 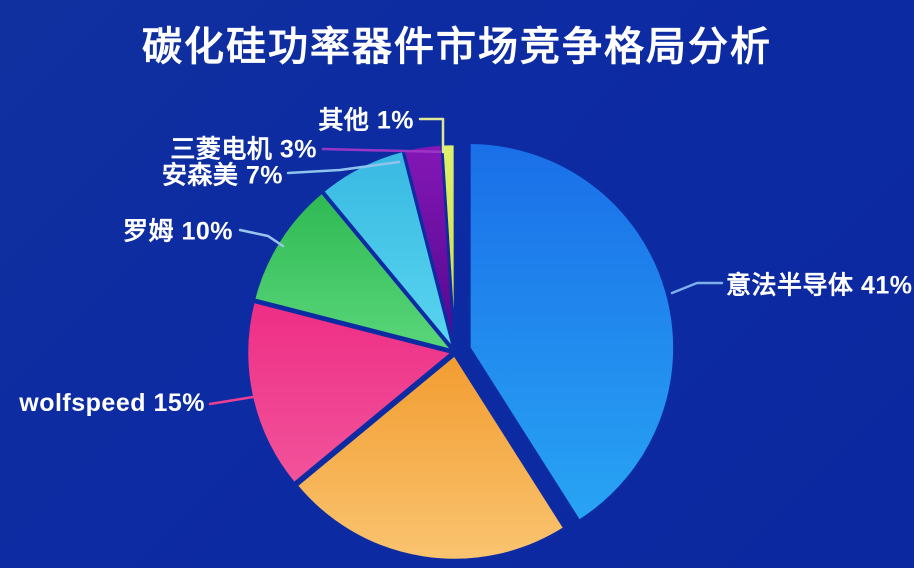 What do you see at coordinates (222, 175) in the screenshot?
I see `slice-label-4: 安森美 7%` at bounding box center [222, 175].